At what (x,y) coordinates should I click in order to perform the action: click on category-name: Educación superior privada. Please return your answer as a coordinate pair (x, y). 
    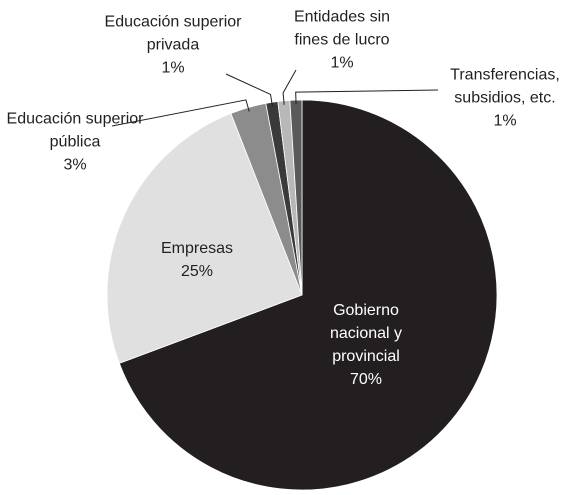
    Looking at the image, I should click on (173, 33).